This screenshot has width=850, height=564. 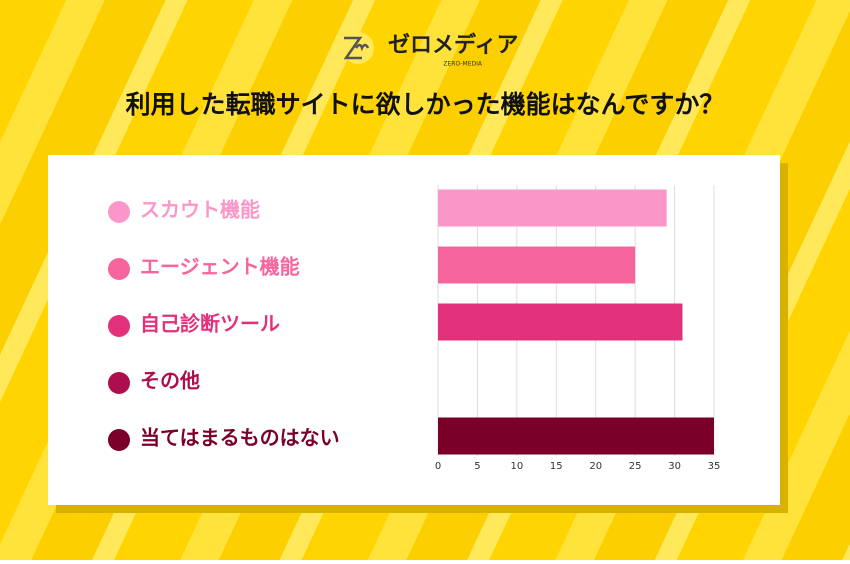 I want to click on category-label: 自己診断ツール, so click(x=210, y=324).